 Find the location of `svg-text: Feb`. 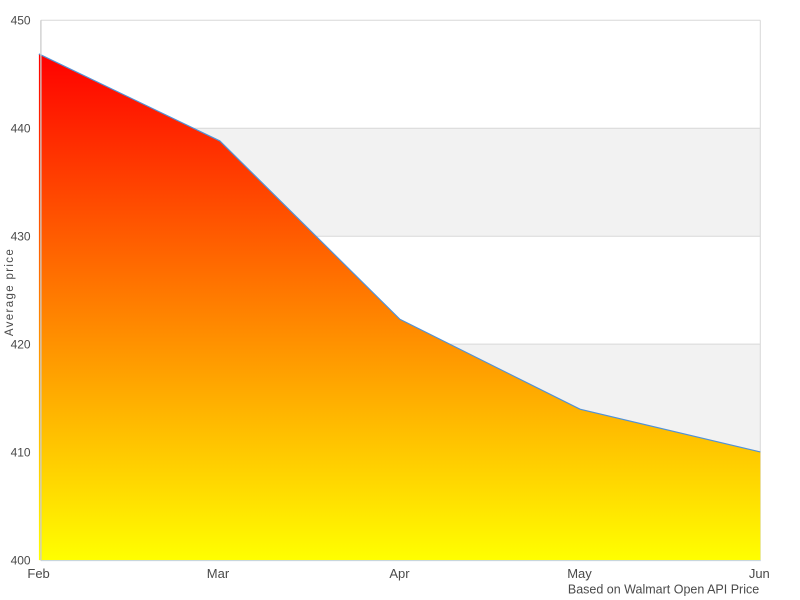

svg-text: Feb is located at coordinates (38, 573).